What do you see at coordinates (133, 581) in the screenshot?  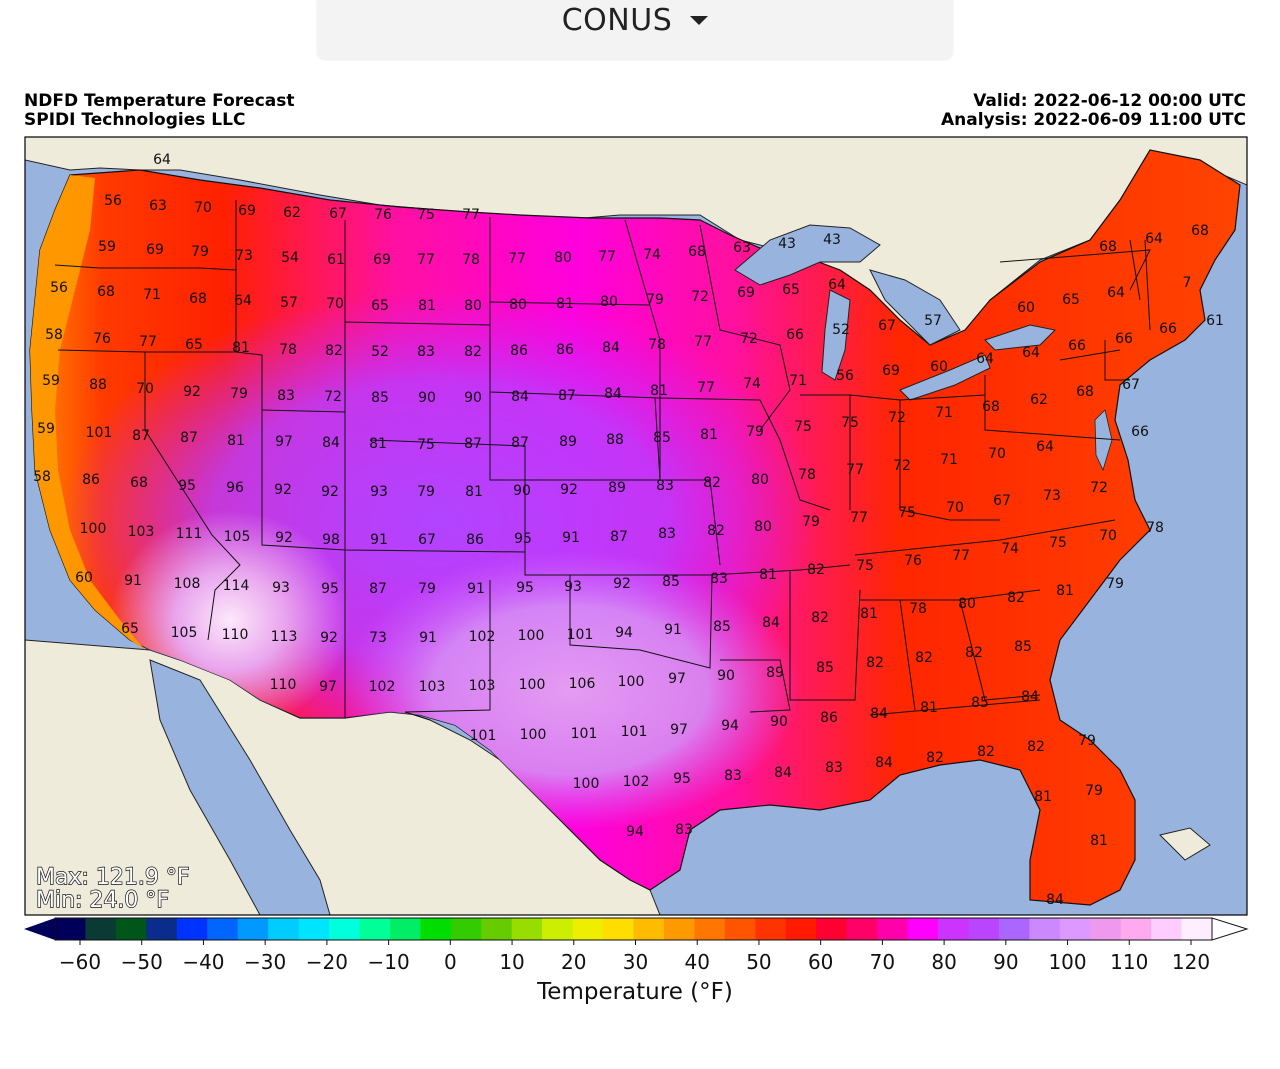 I see `station-temp-label: 91` at bounding box center [133, 581].